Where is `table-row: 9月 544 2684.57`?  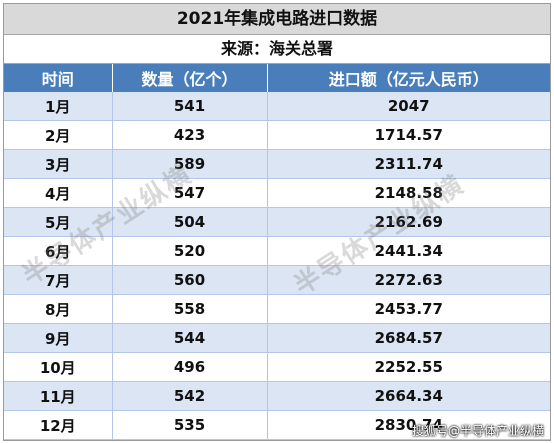 table-row: 9月 544 2684.57 is located at coordinates (277, 338).